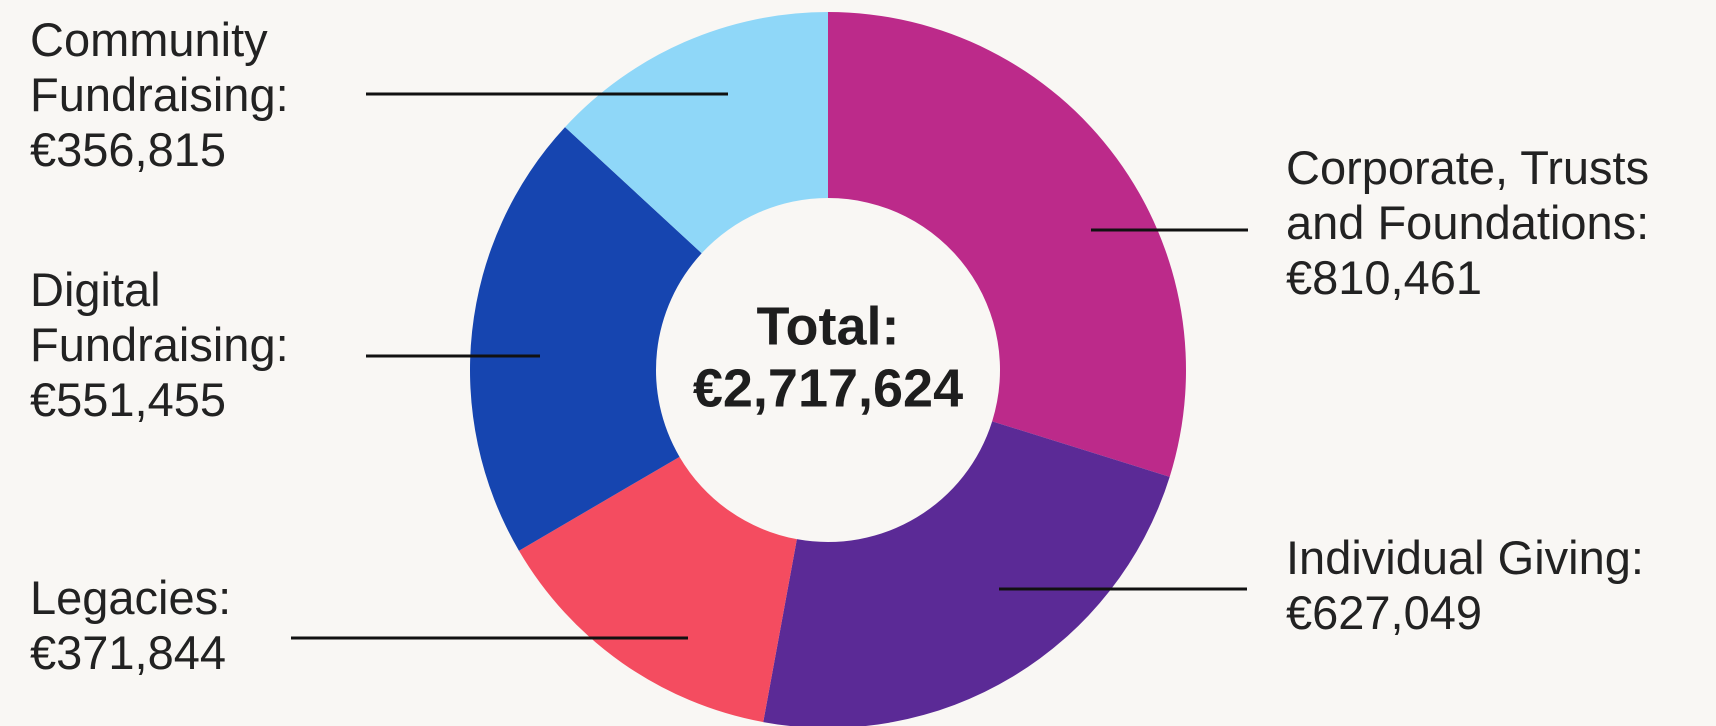 This screenshot has height=726, width=1716. I want to click on slice-label: Legacies: €371,844, so click(190, 625).